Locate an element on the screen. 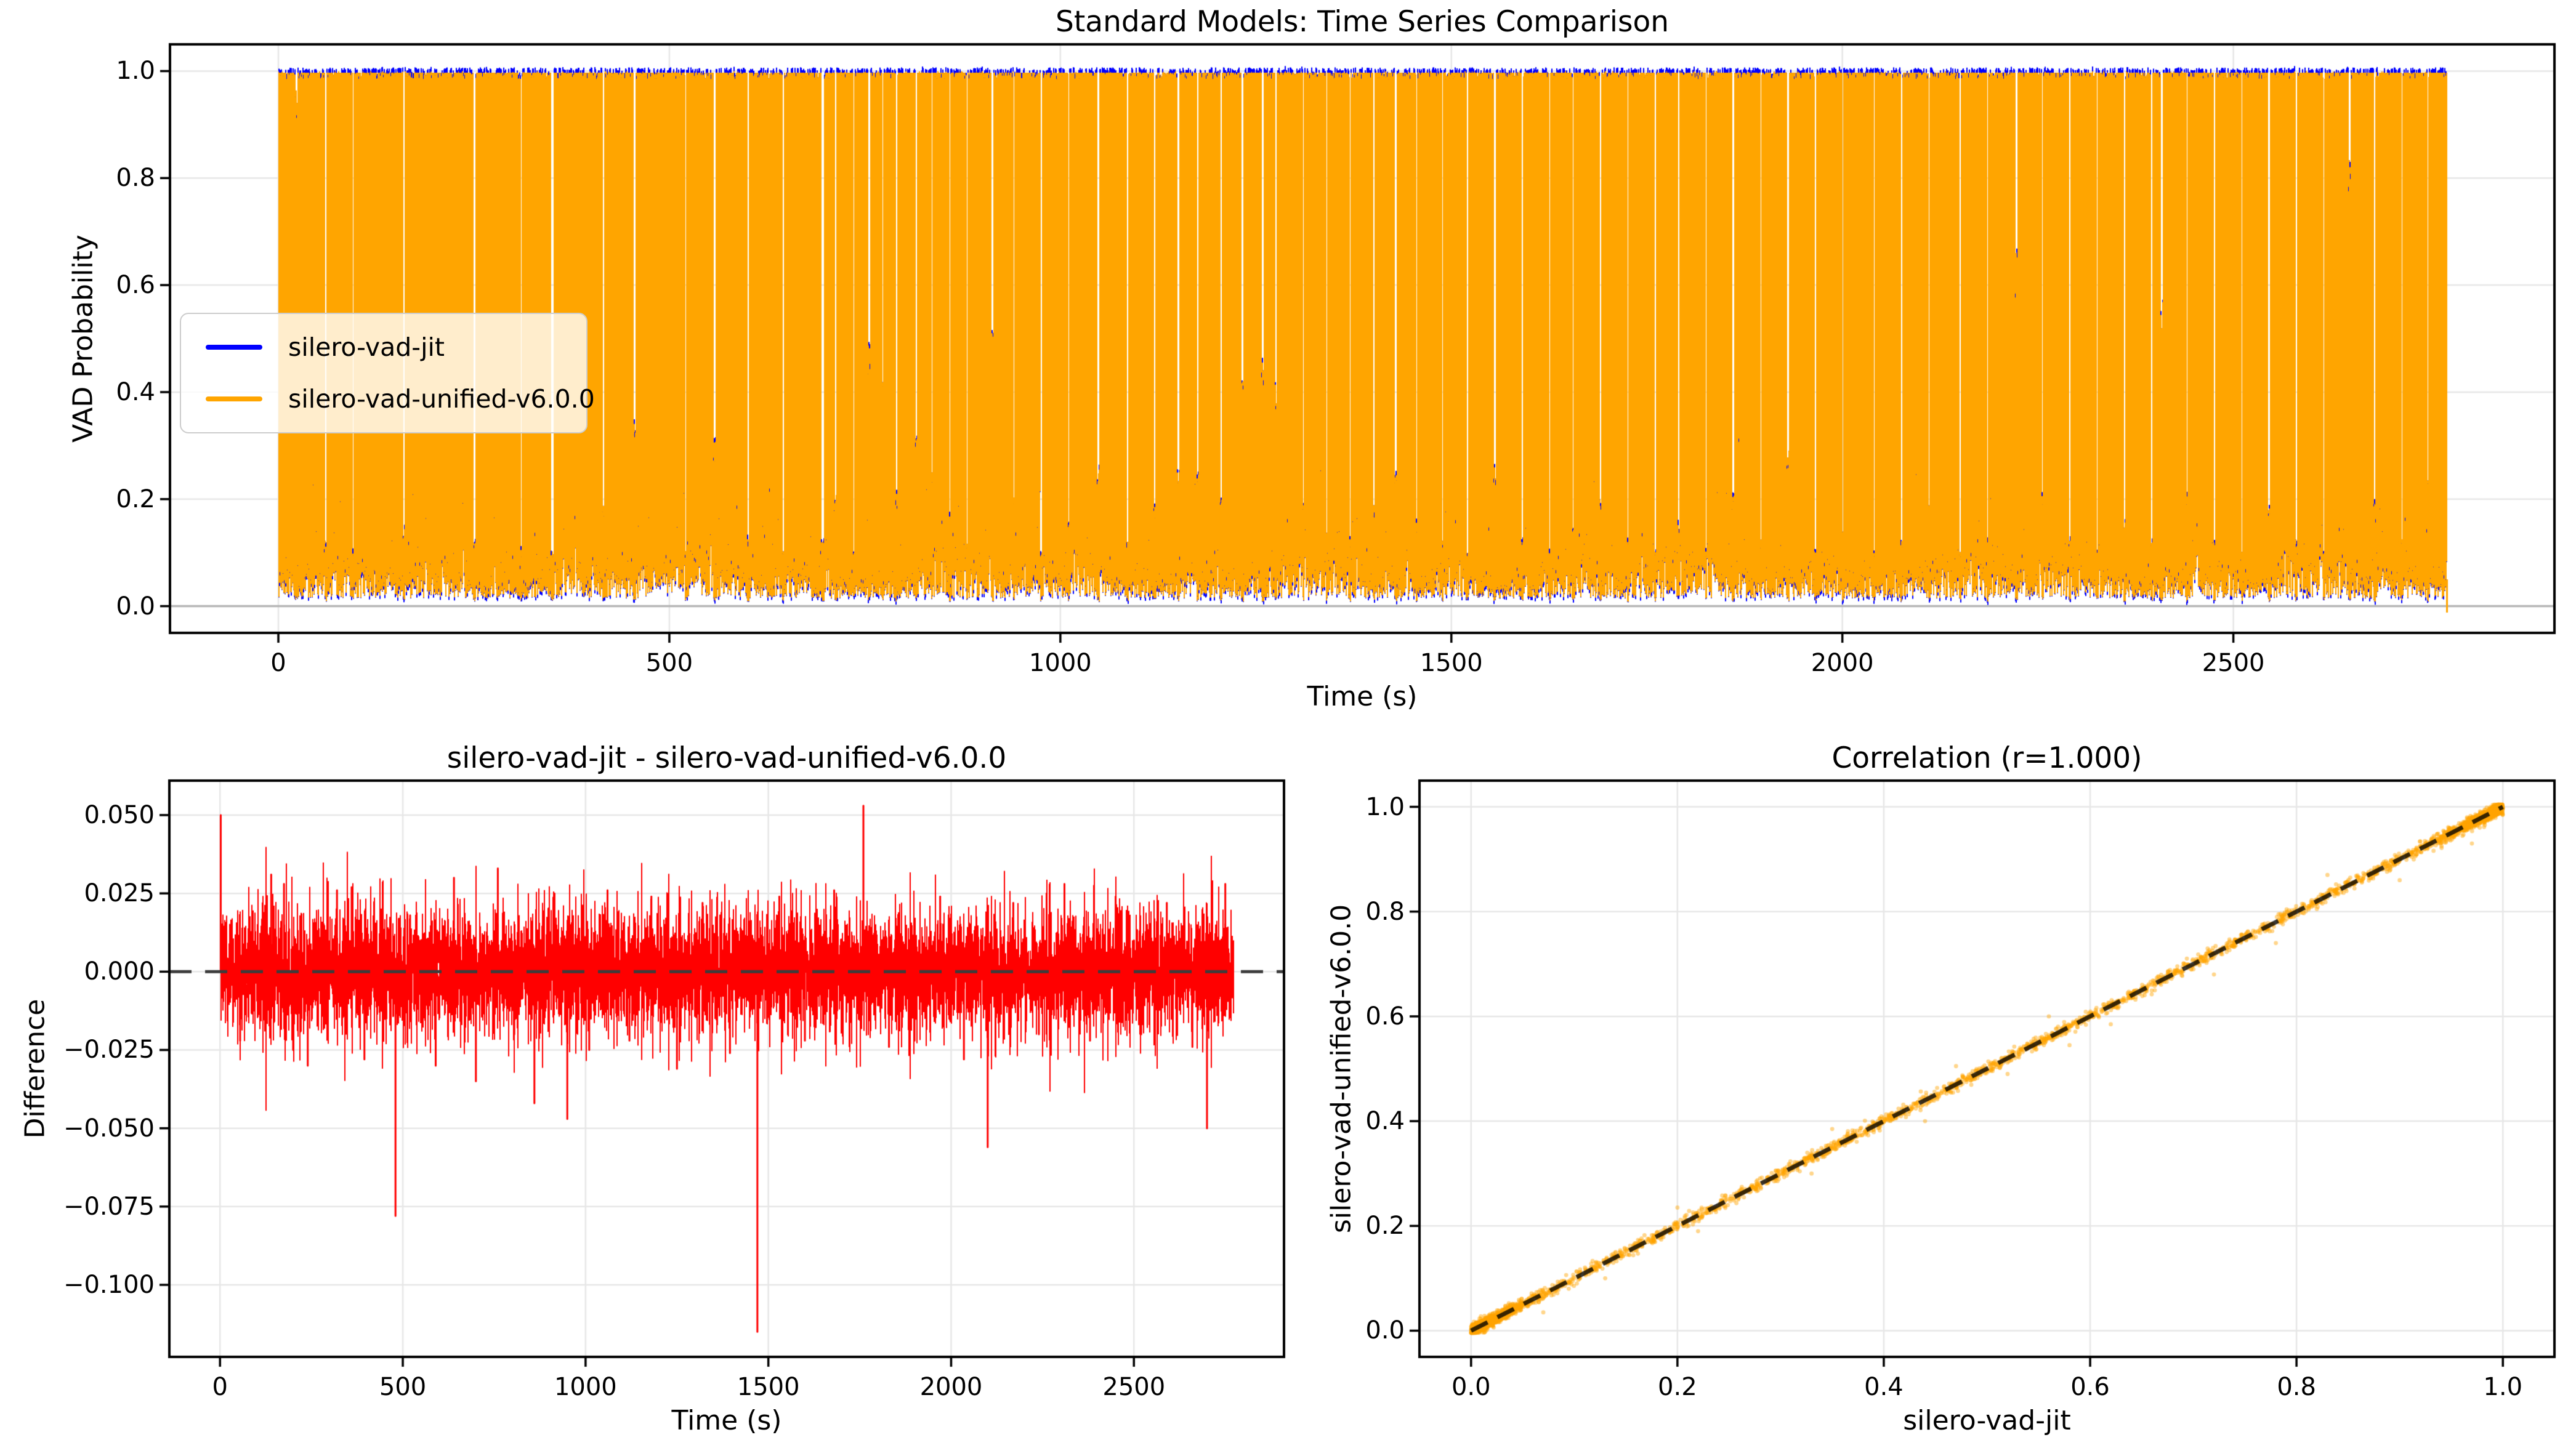 Image resolution: width=2568 pixels, height=1456 pixels. x-tick-label: 0.2 is located at coordinates (1678, 1387).